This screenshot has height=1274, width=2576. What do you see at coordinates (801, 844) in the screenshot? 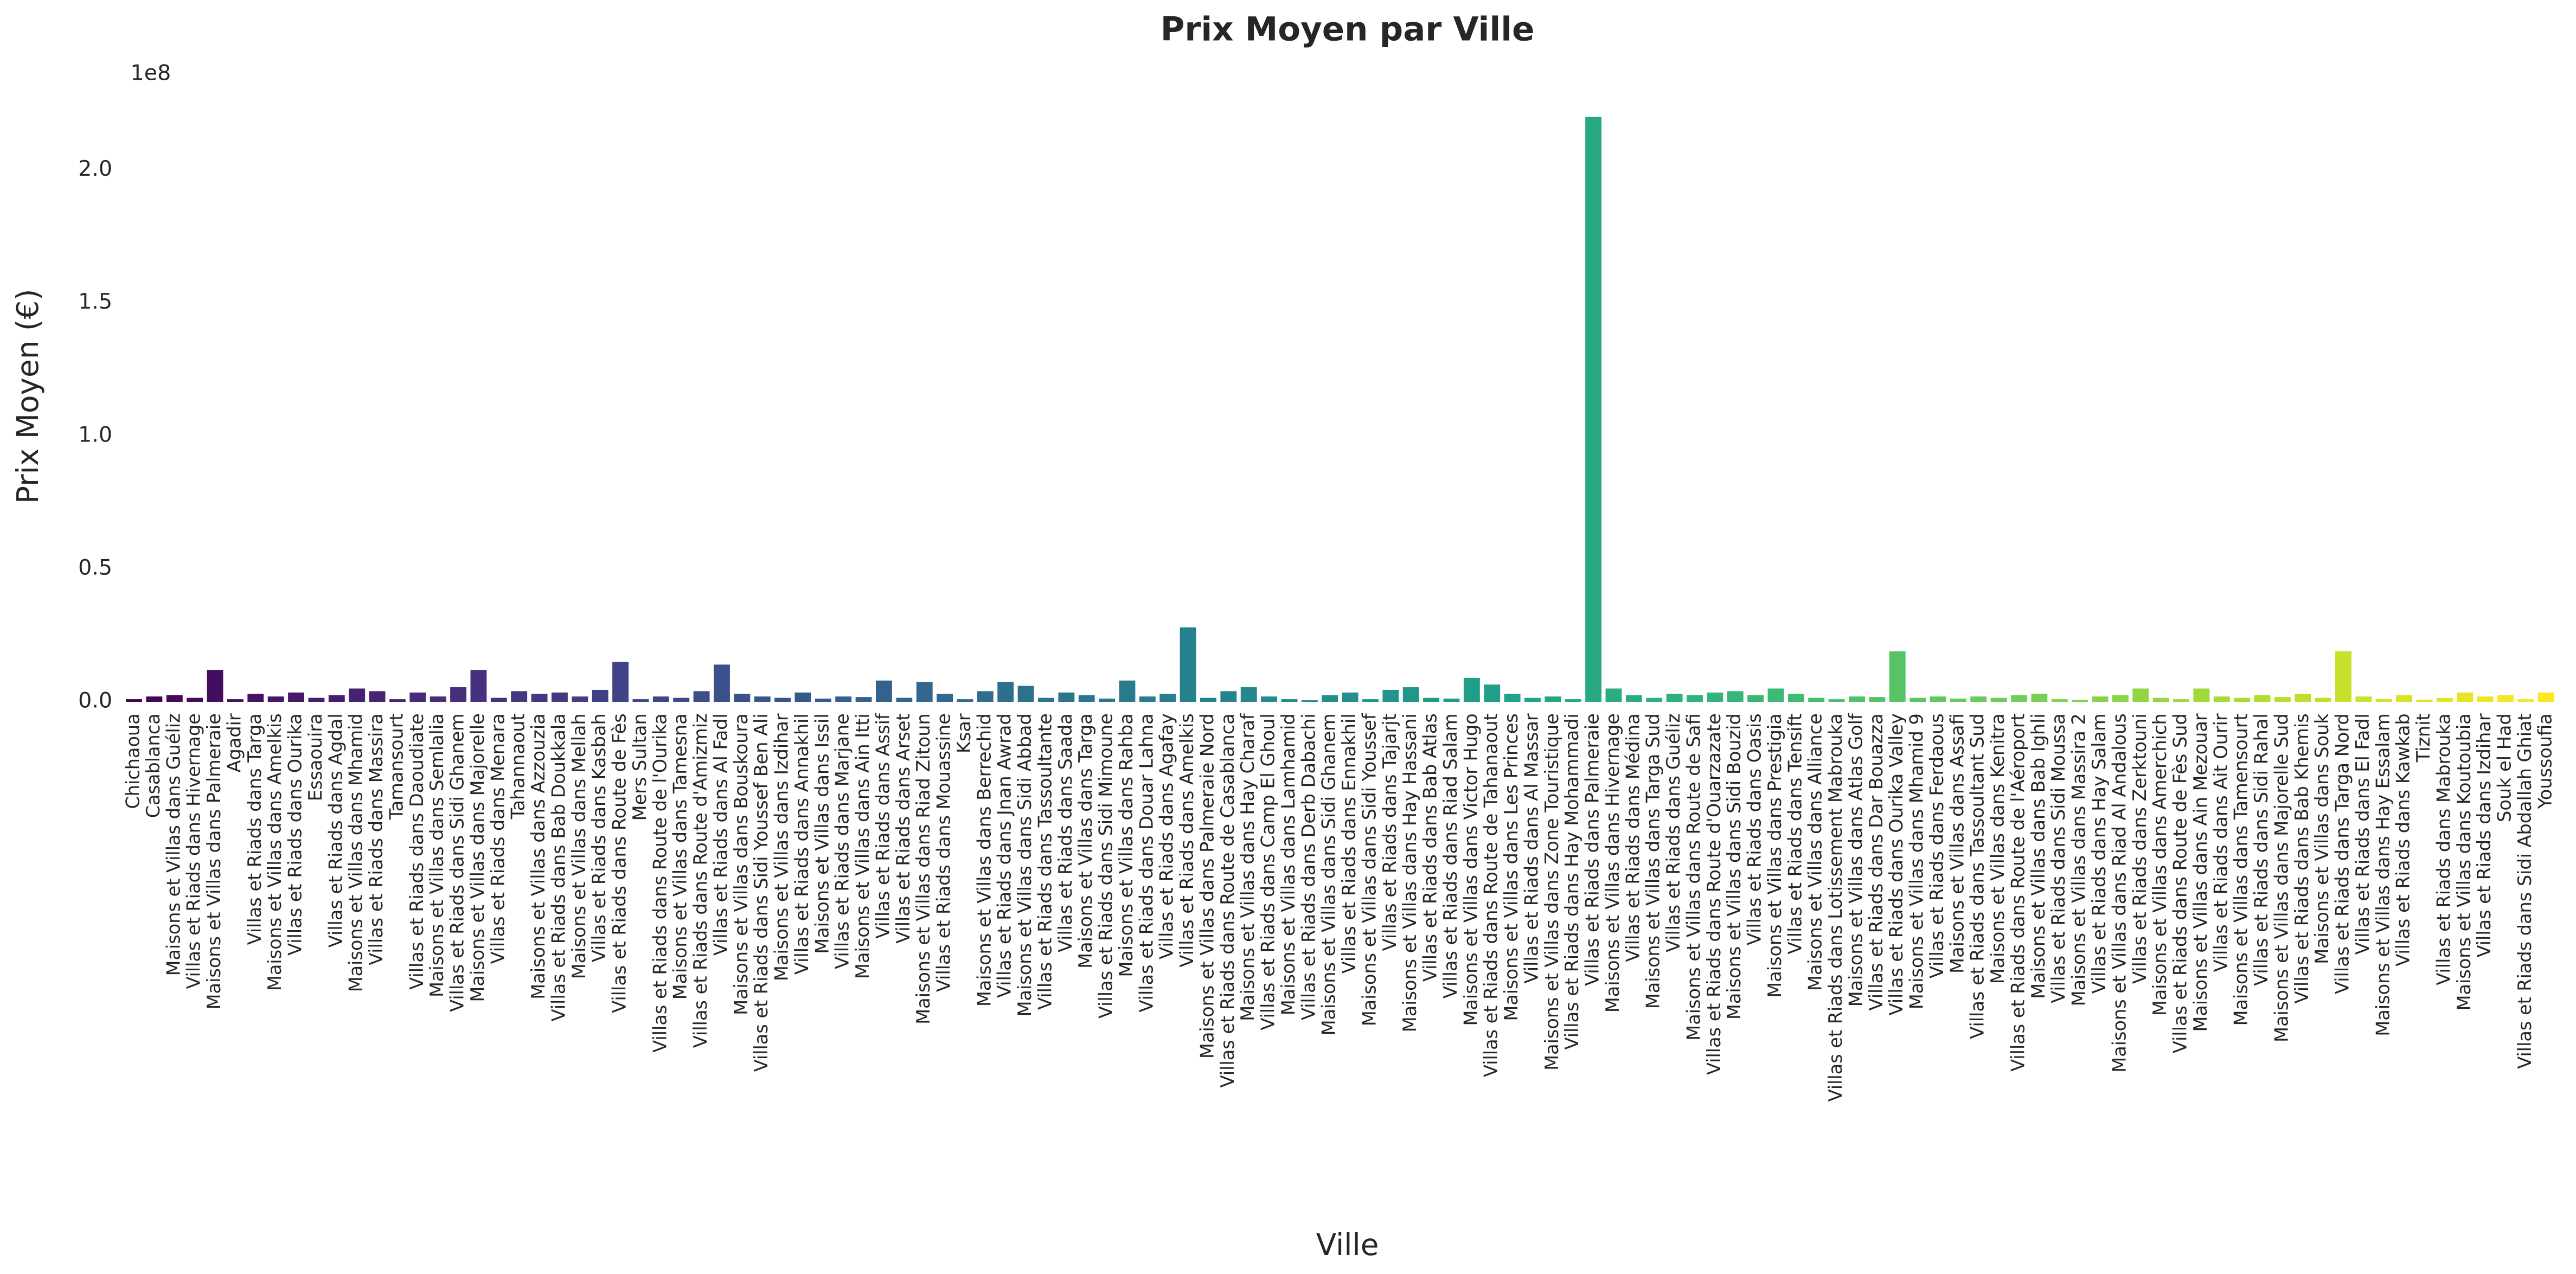
I see `x-tick-label: Villas et Riads dans Annakhil` at bounding box center [801, 844].